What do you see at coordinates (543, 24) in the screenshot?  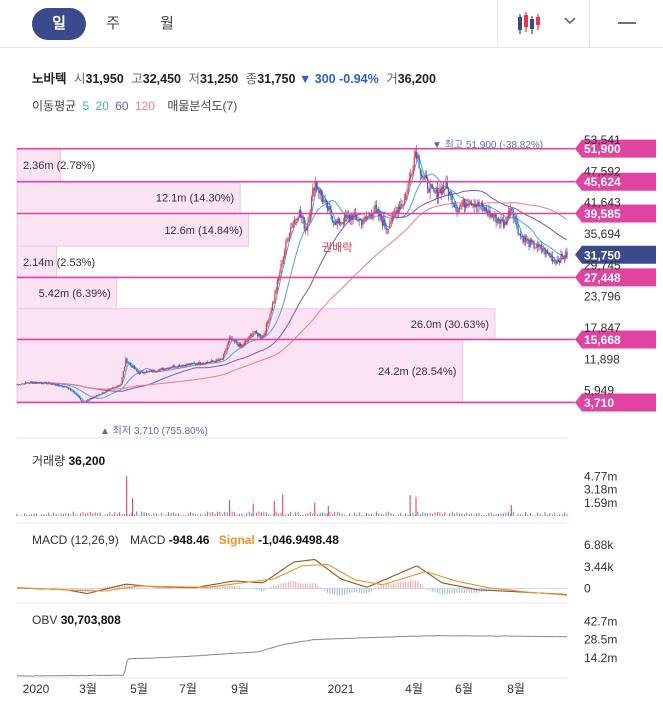 I see `chart-type-selector` at bounding box center [543, 24].